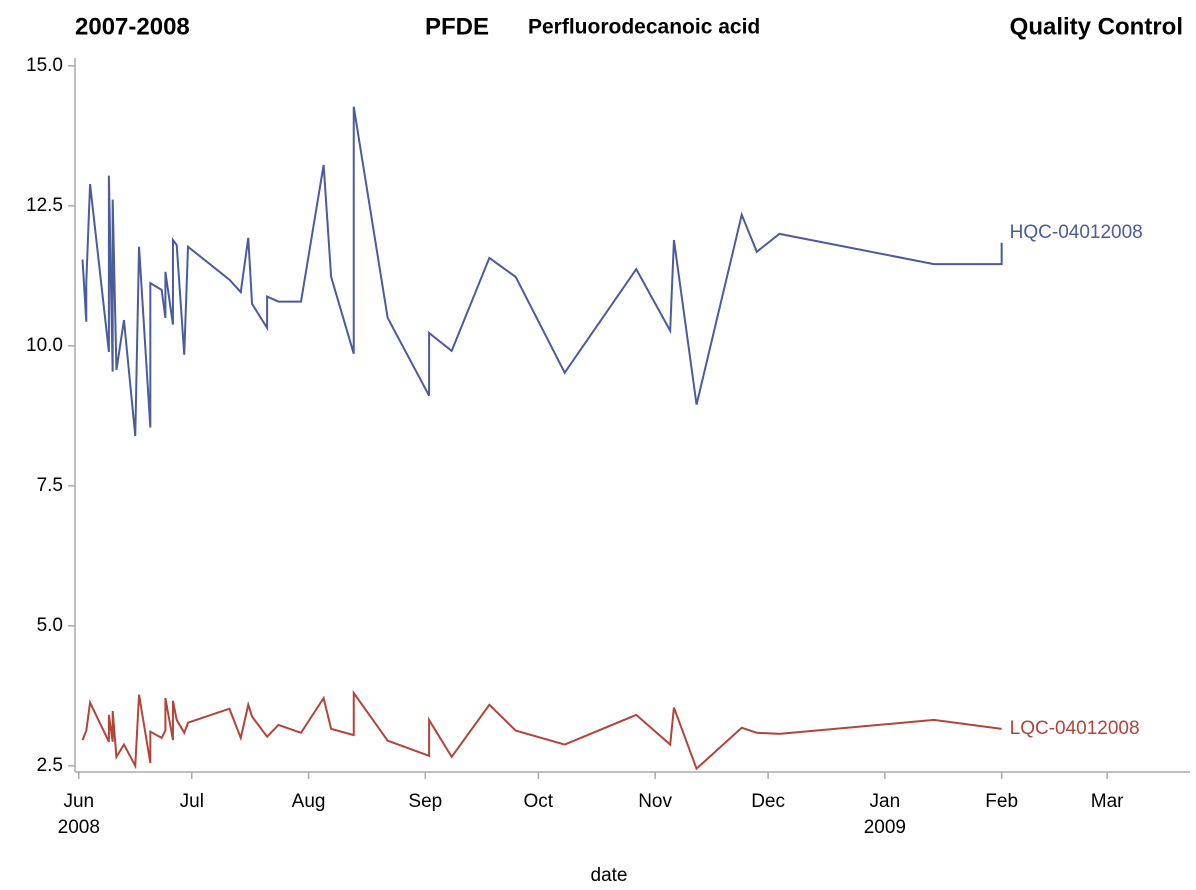  Describe the element at coordinates (132, 26) in the screenshot. I see `chart-title: 2007-2008` at that location.